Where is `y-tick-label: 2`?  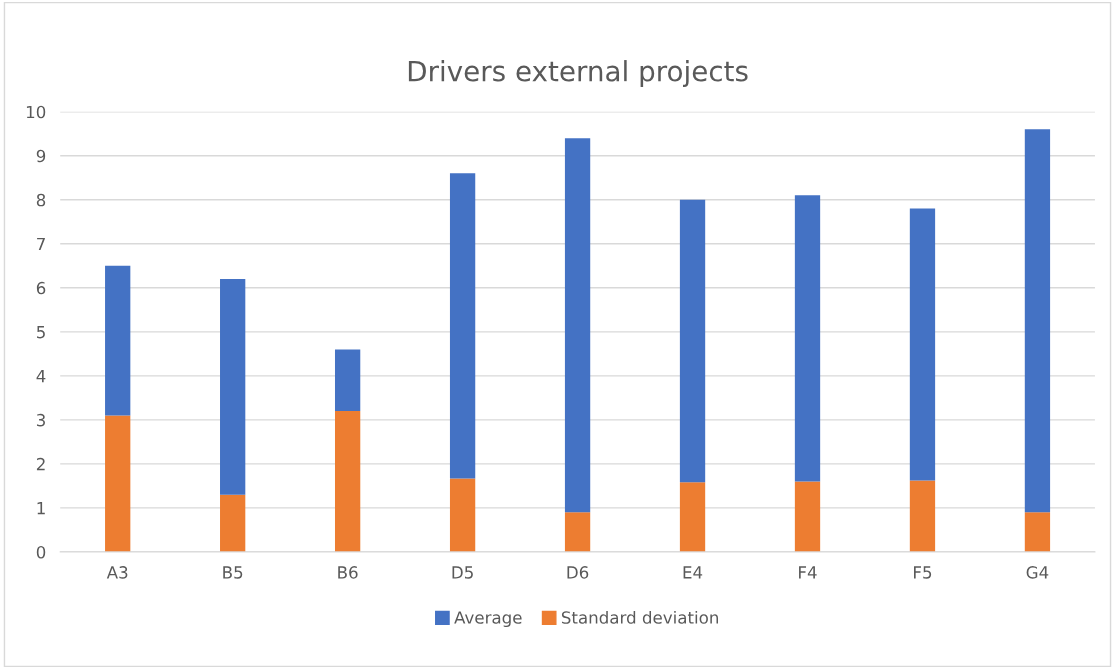
y-tick-label: 2 is located at coordinates (40, 464).